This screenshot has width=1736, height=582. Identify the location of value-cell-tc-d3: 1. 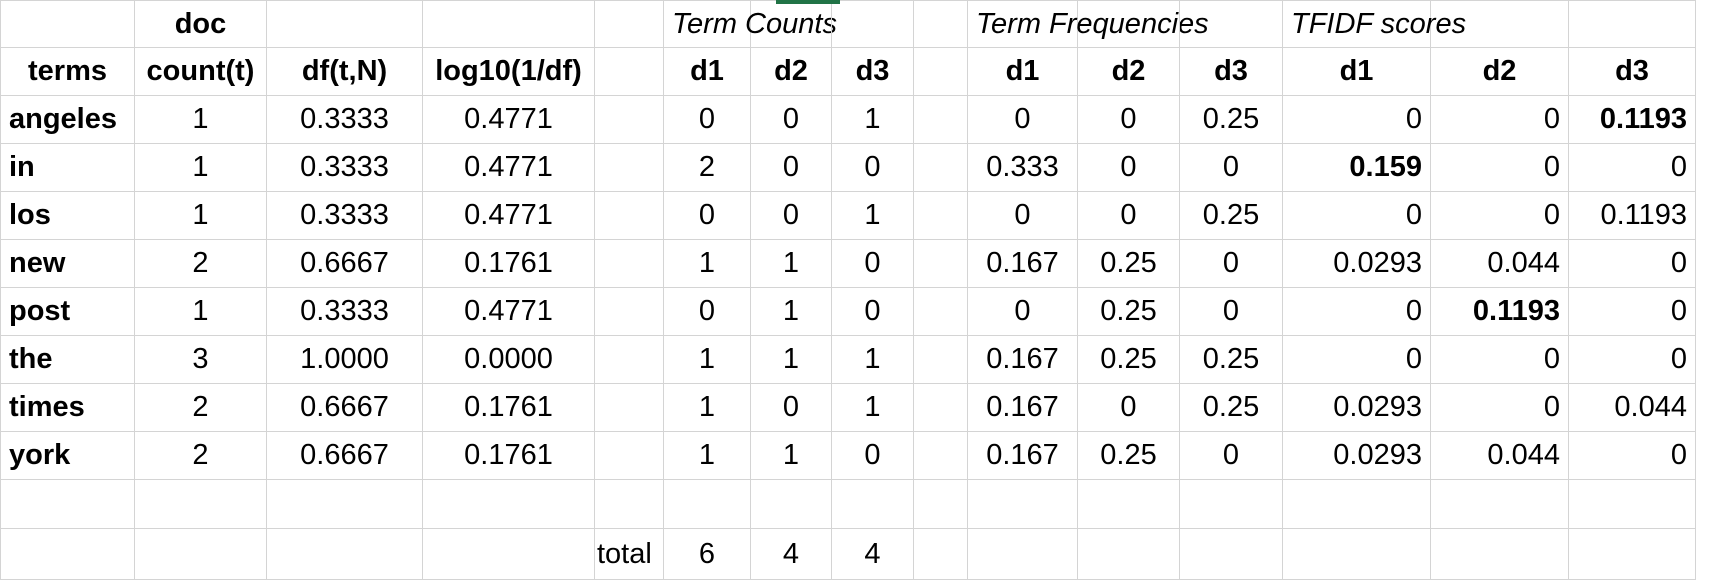
(873, 216).